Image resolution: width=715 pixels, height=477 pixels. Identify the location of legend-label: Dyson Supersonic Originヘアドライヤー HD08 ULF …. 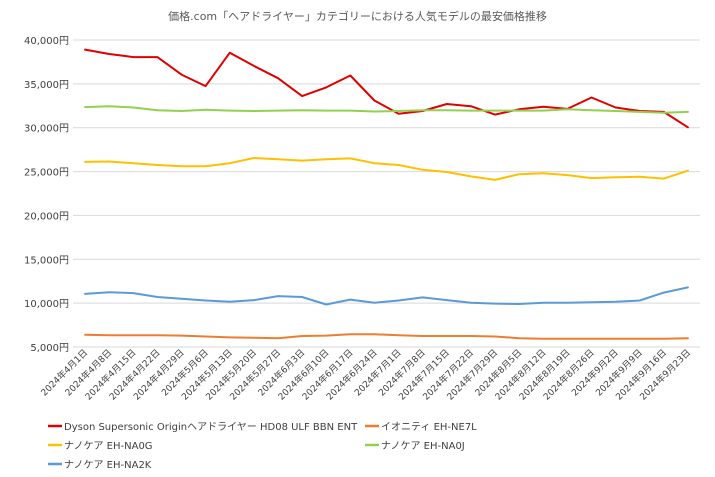
(211, 427).